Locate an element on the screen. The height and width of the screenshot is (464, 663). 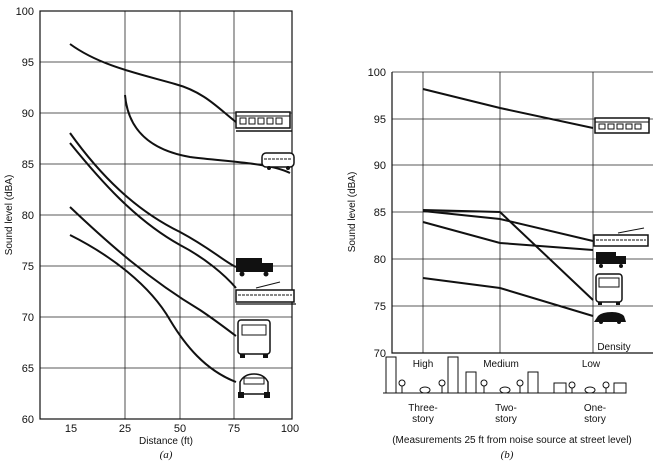
density-axis-label: Density is located at coordinates (613, 347).